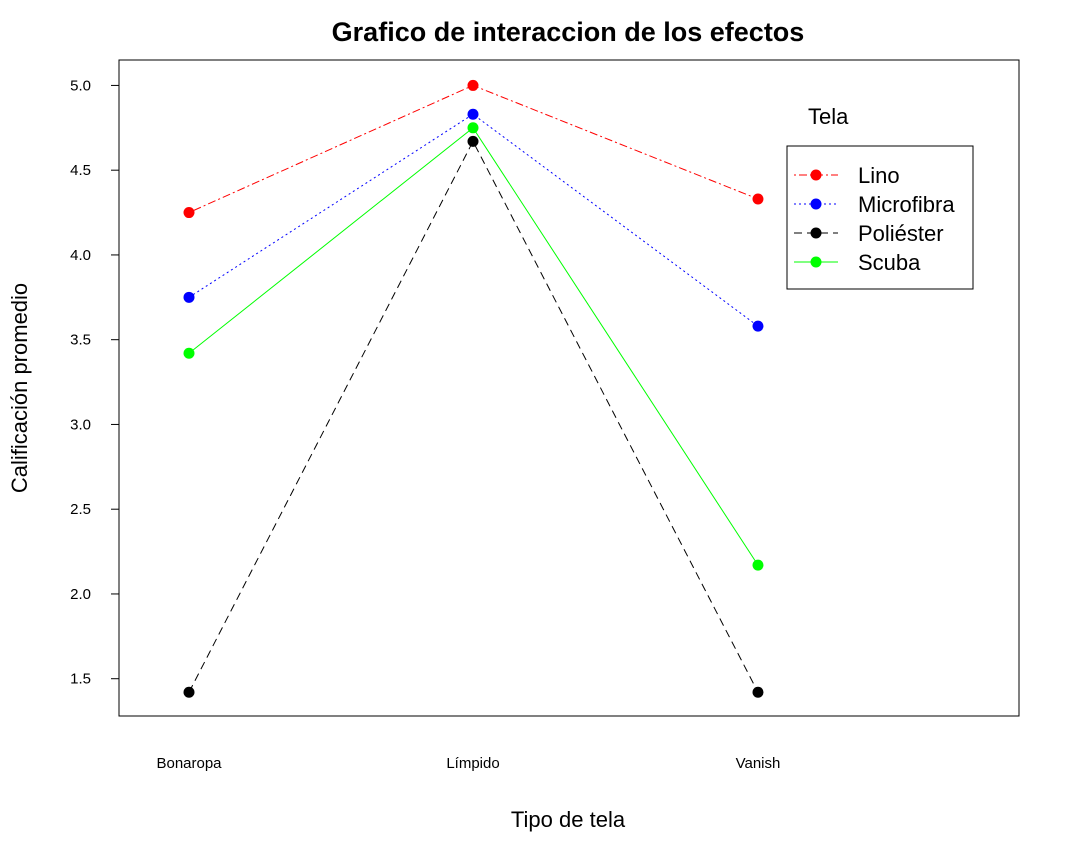 This screenshot has width=1080, height=864. I want to click on y-axis: 1.5 2.0 2.5 3.0 3.5 4.0 4.5 5.0, so click(94, 382).